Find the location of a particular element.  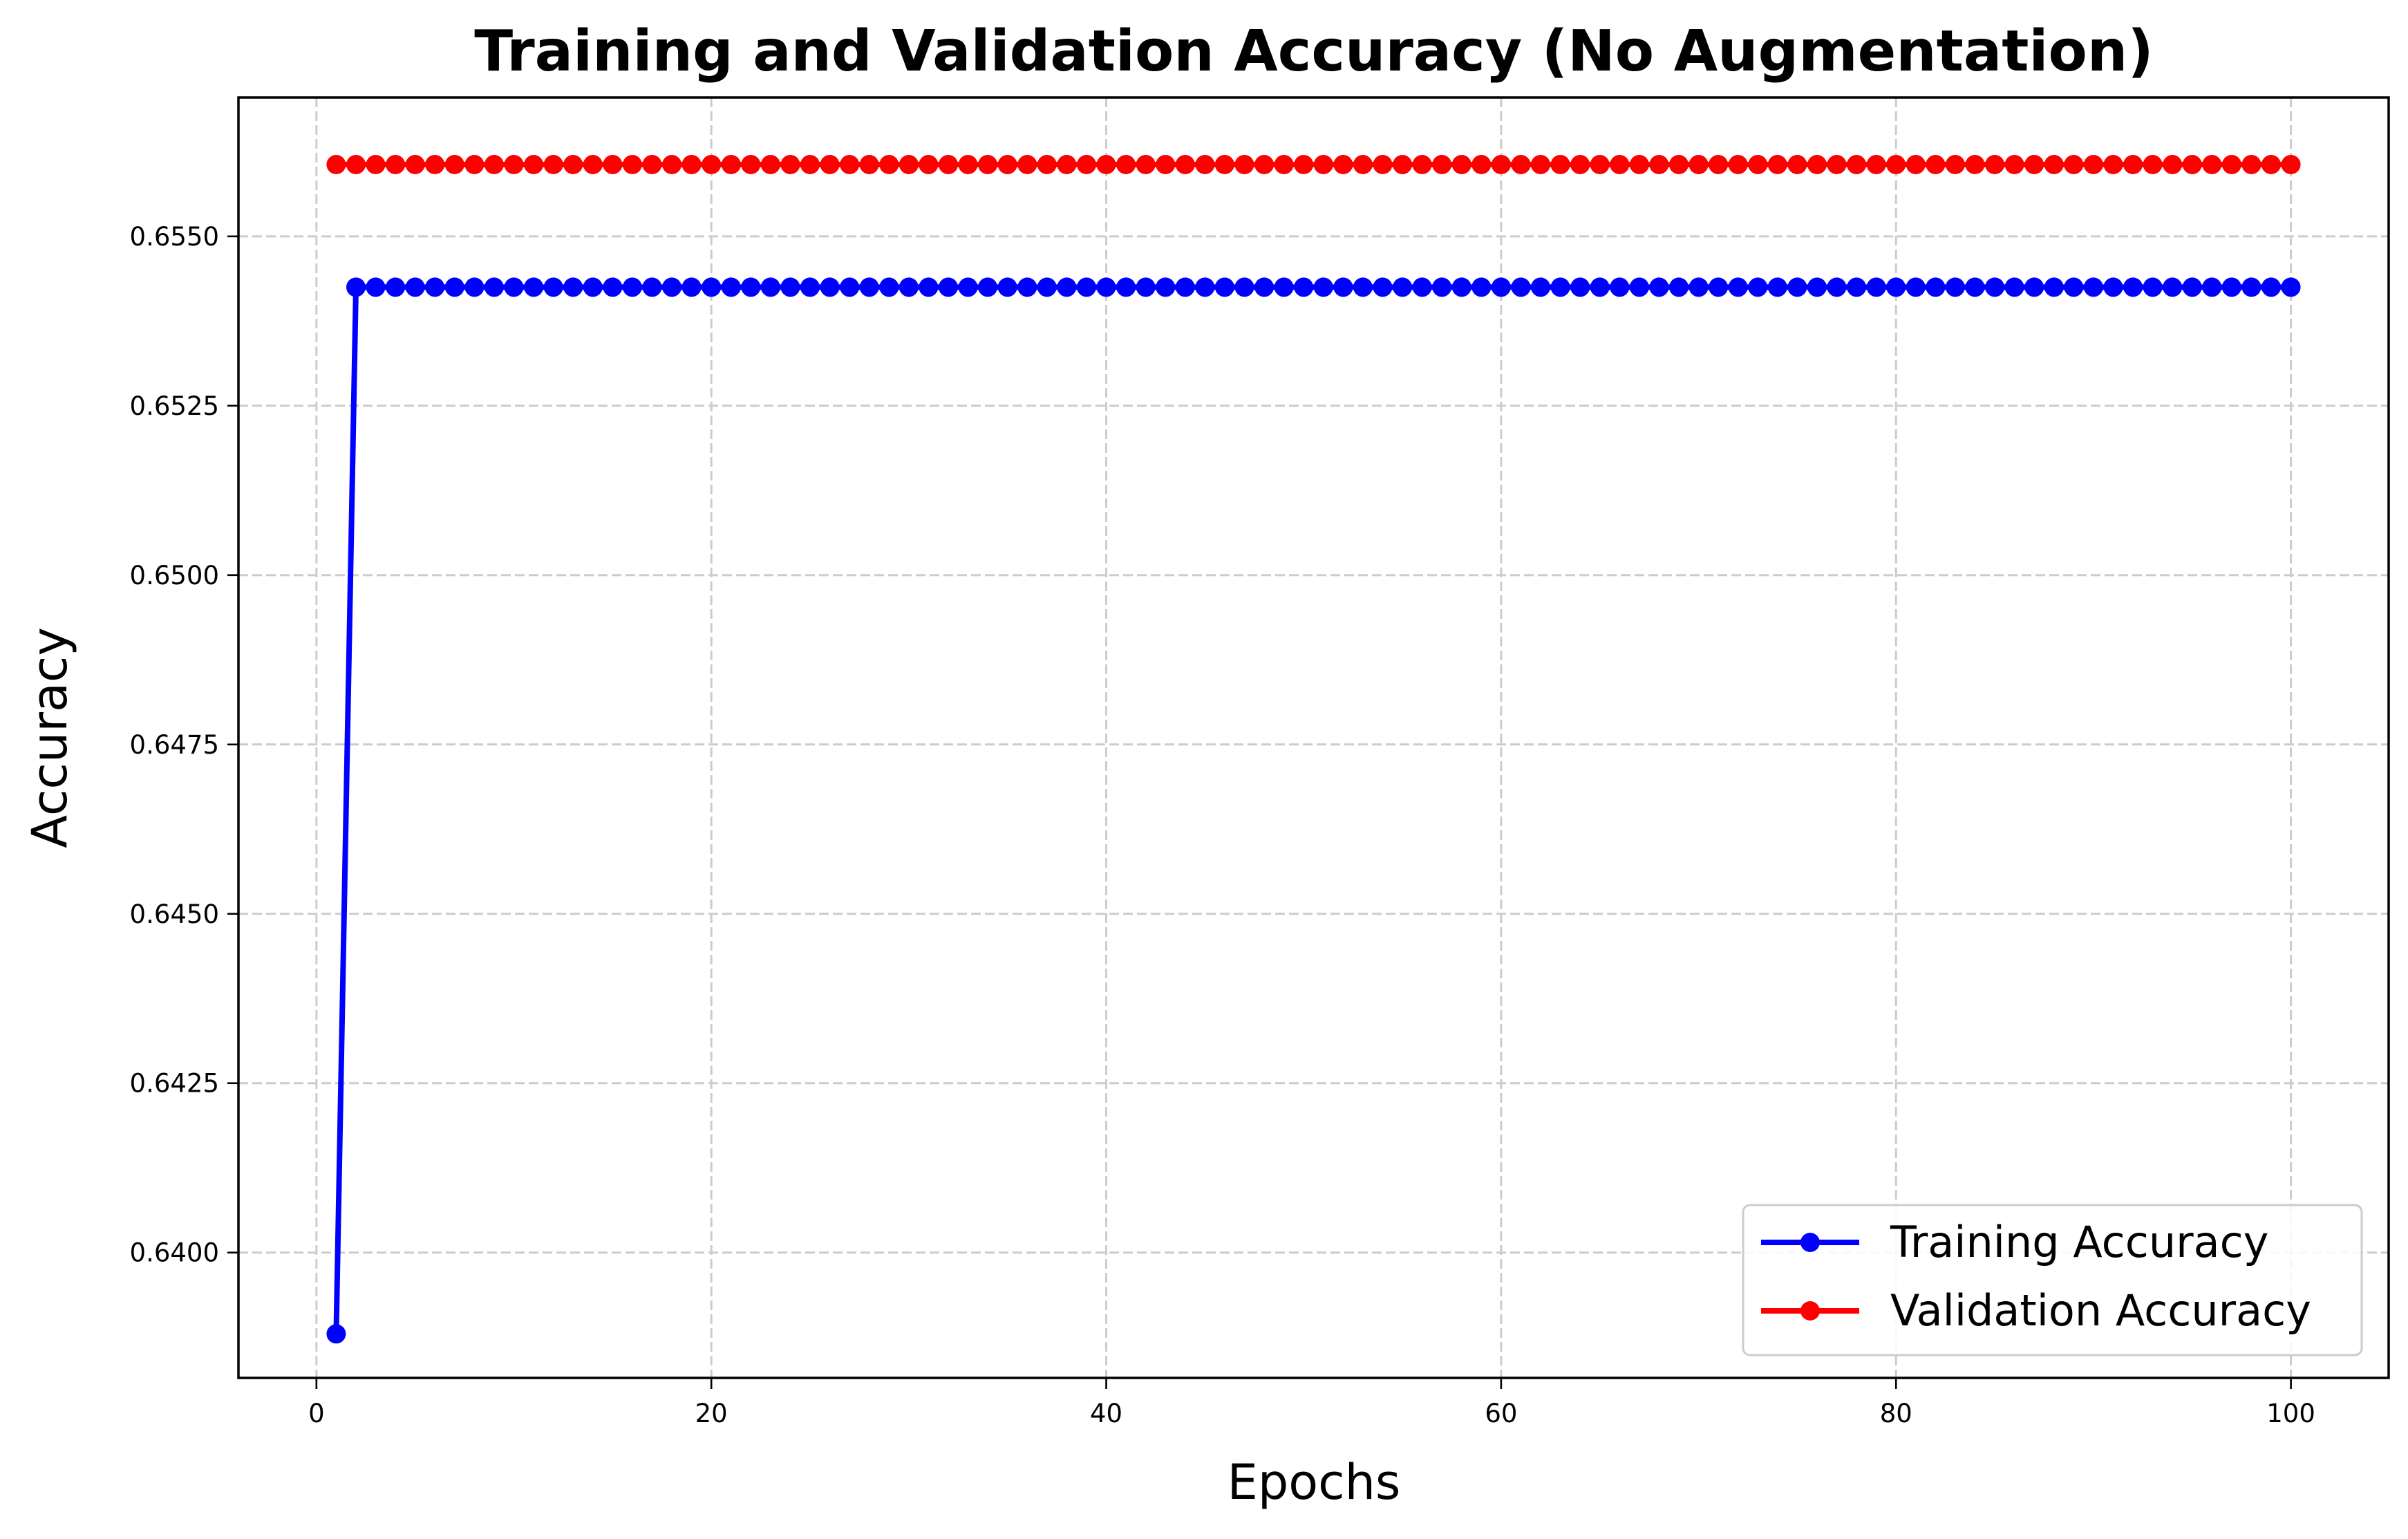

y-tick-label: 0.6400 is located at coordinates (174, 1253).